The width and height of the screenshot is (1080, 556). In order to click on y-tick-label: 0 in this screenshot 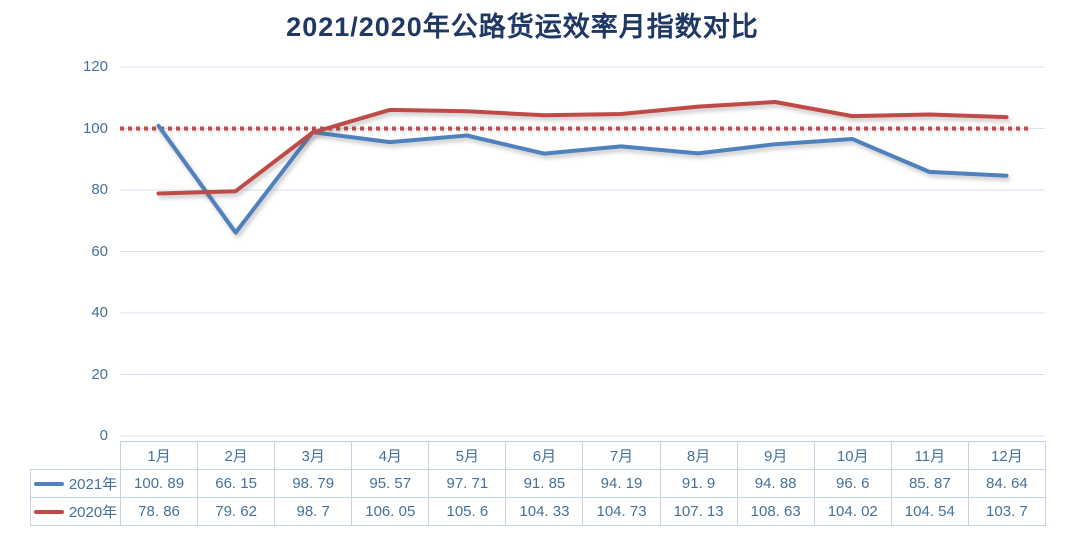, I will do `click(103, 435)`.